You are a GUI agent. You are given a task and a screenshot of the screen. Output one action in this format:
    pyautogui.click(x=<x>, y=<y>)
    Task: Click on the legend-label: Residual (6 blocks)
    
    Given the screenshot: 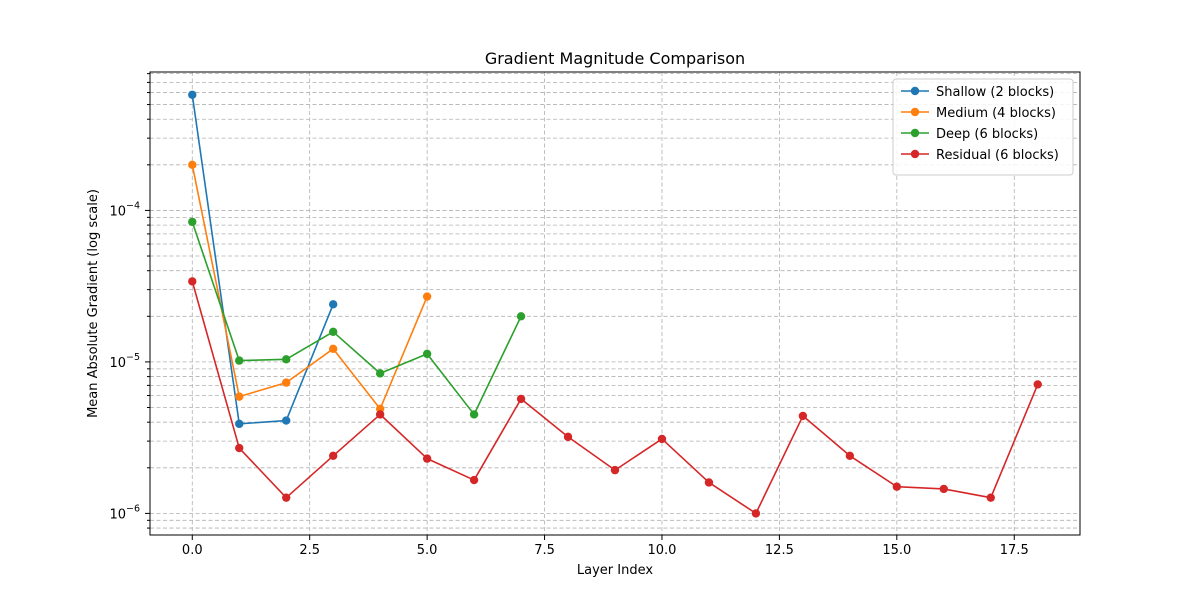 What is the action you would take?
    pyautogui.click(x=997, y=155)
    